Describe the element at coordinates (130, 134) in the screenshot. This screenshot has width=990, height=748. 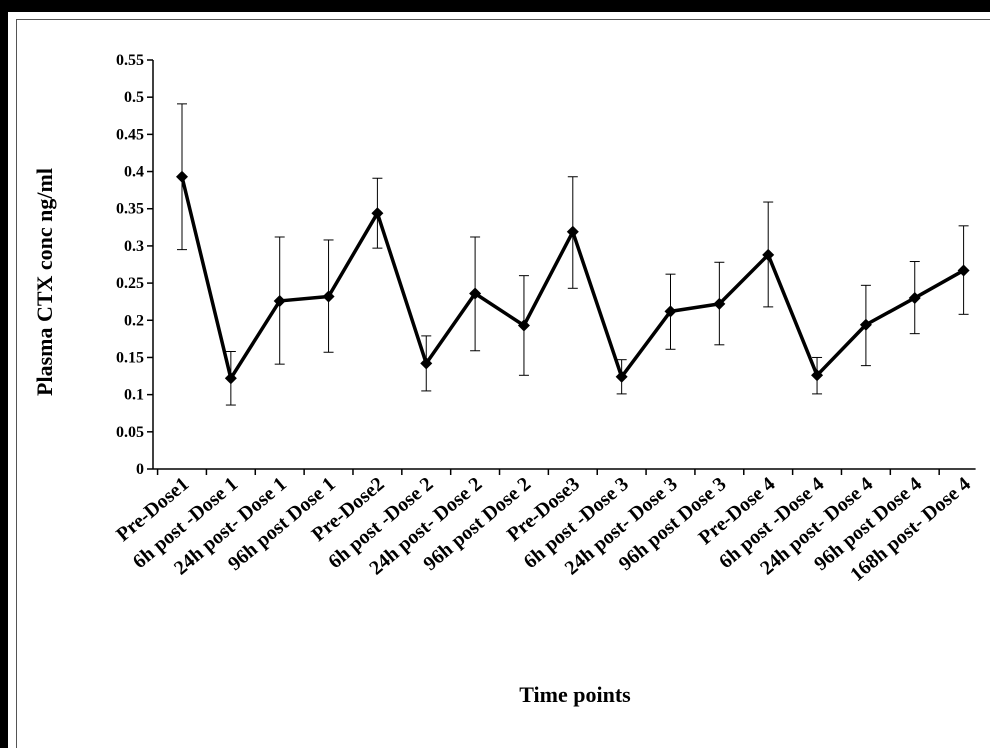
I see `y-tick-label: 0.45` at that location.